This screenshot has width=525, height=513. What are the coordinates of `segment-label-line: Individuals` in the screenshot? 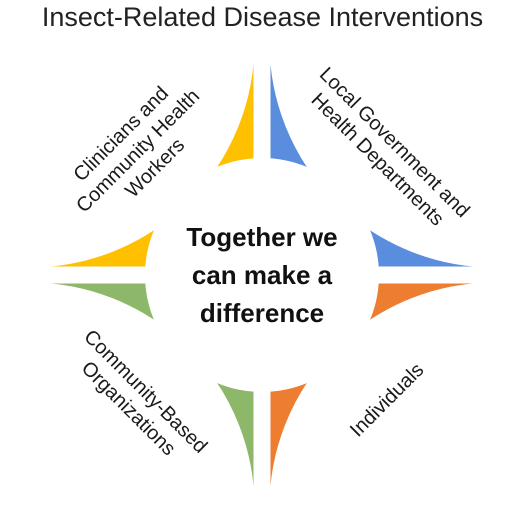 It's located at (387, 400).